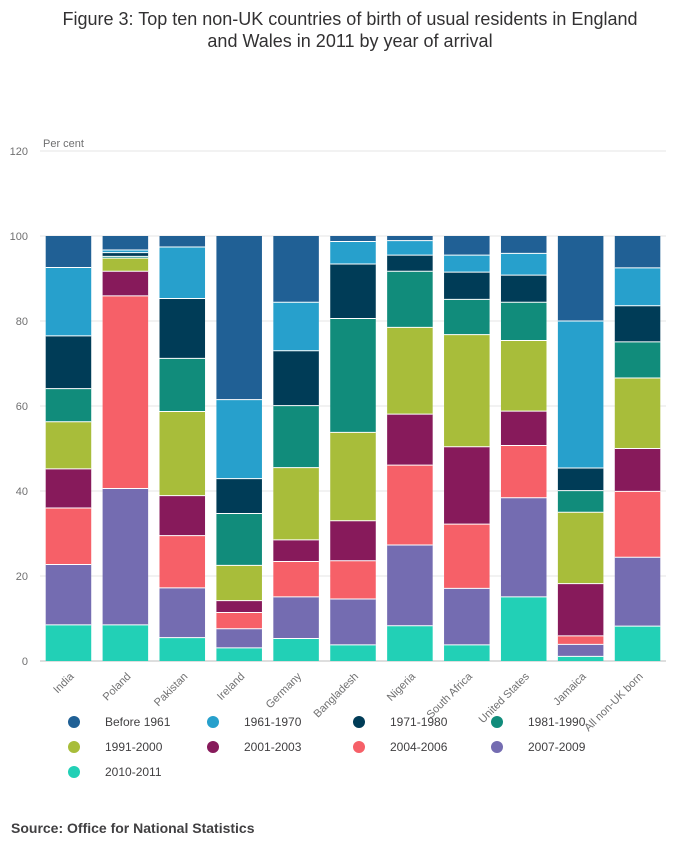  Describe the element at coordinates (22, 577) in the screenshot. I see `y-tick-label: 20` at that location.